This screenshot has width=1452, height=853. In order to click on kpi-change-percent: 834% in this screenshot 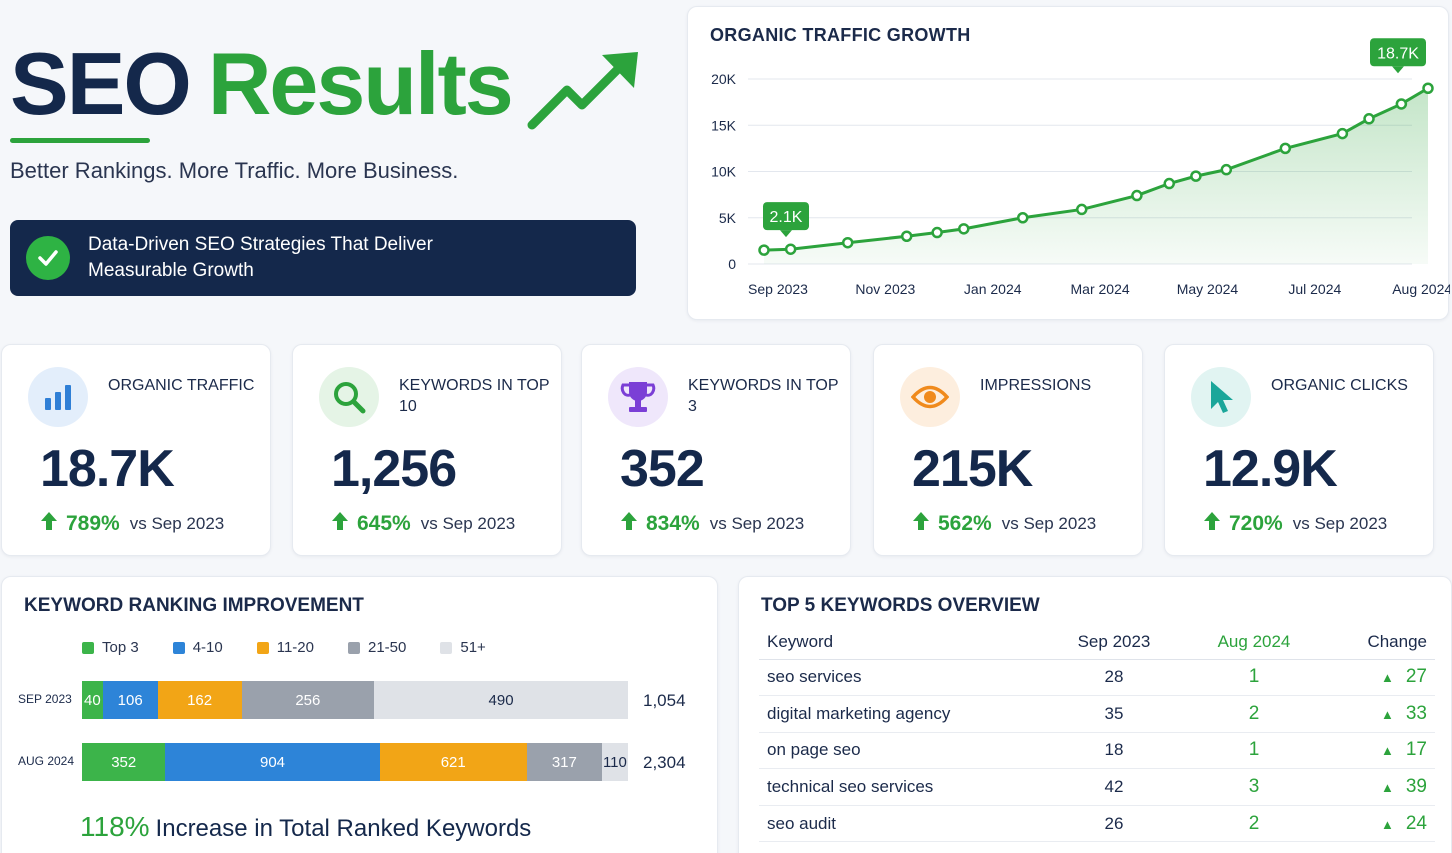, I will do `click(673, 523)`.